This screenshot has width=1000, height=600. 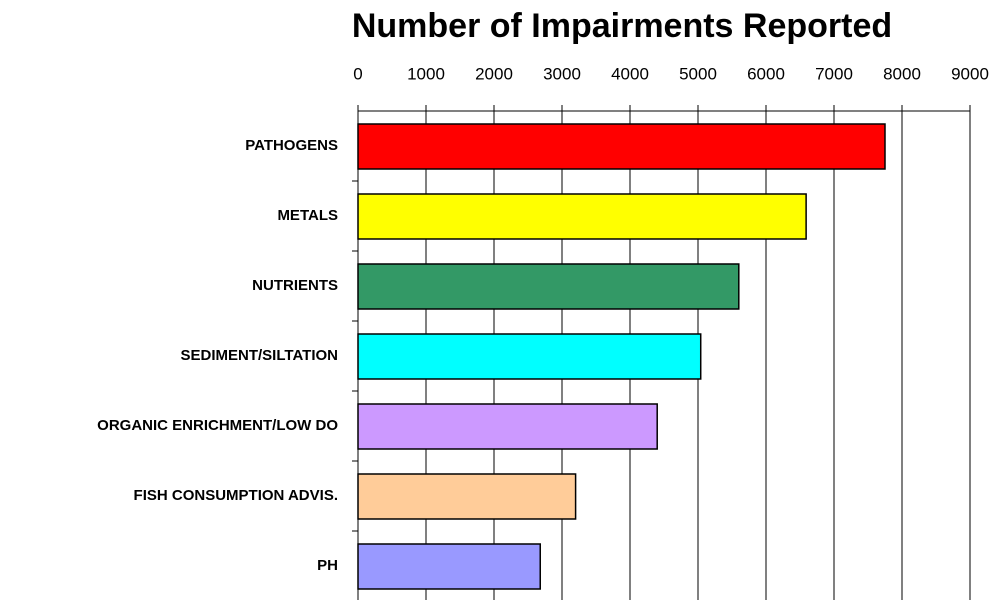 What do you see at coordinates (307, 215) in the screenshot?
I see `y-tick-label: METALS` at bounding box center [307, 215].